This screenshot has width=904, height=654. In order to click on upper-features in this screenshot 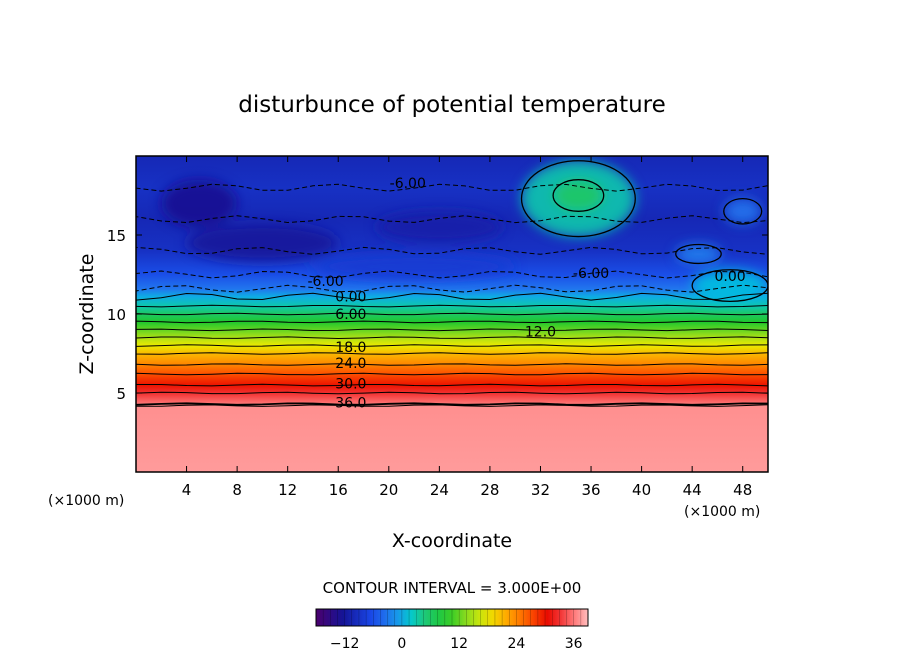, I will do `click(464, 231)`.